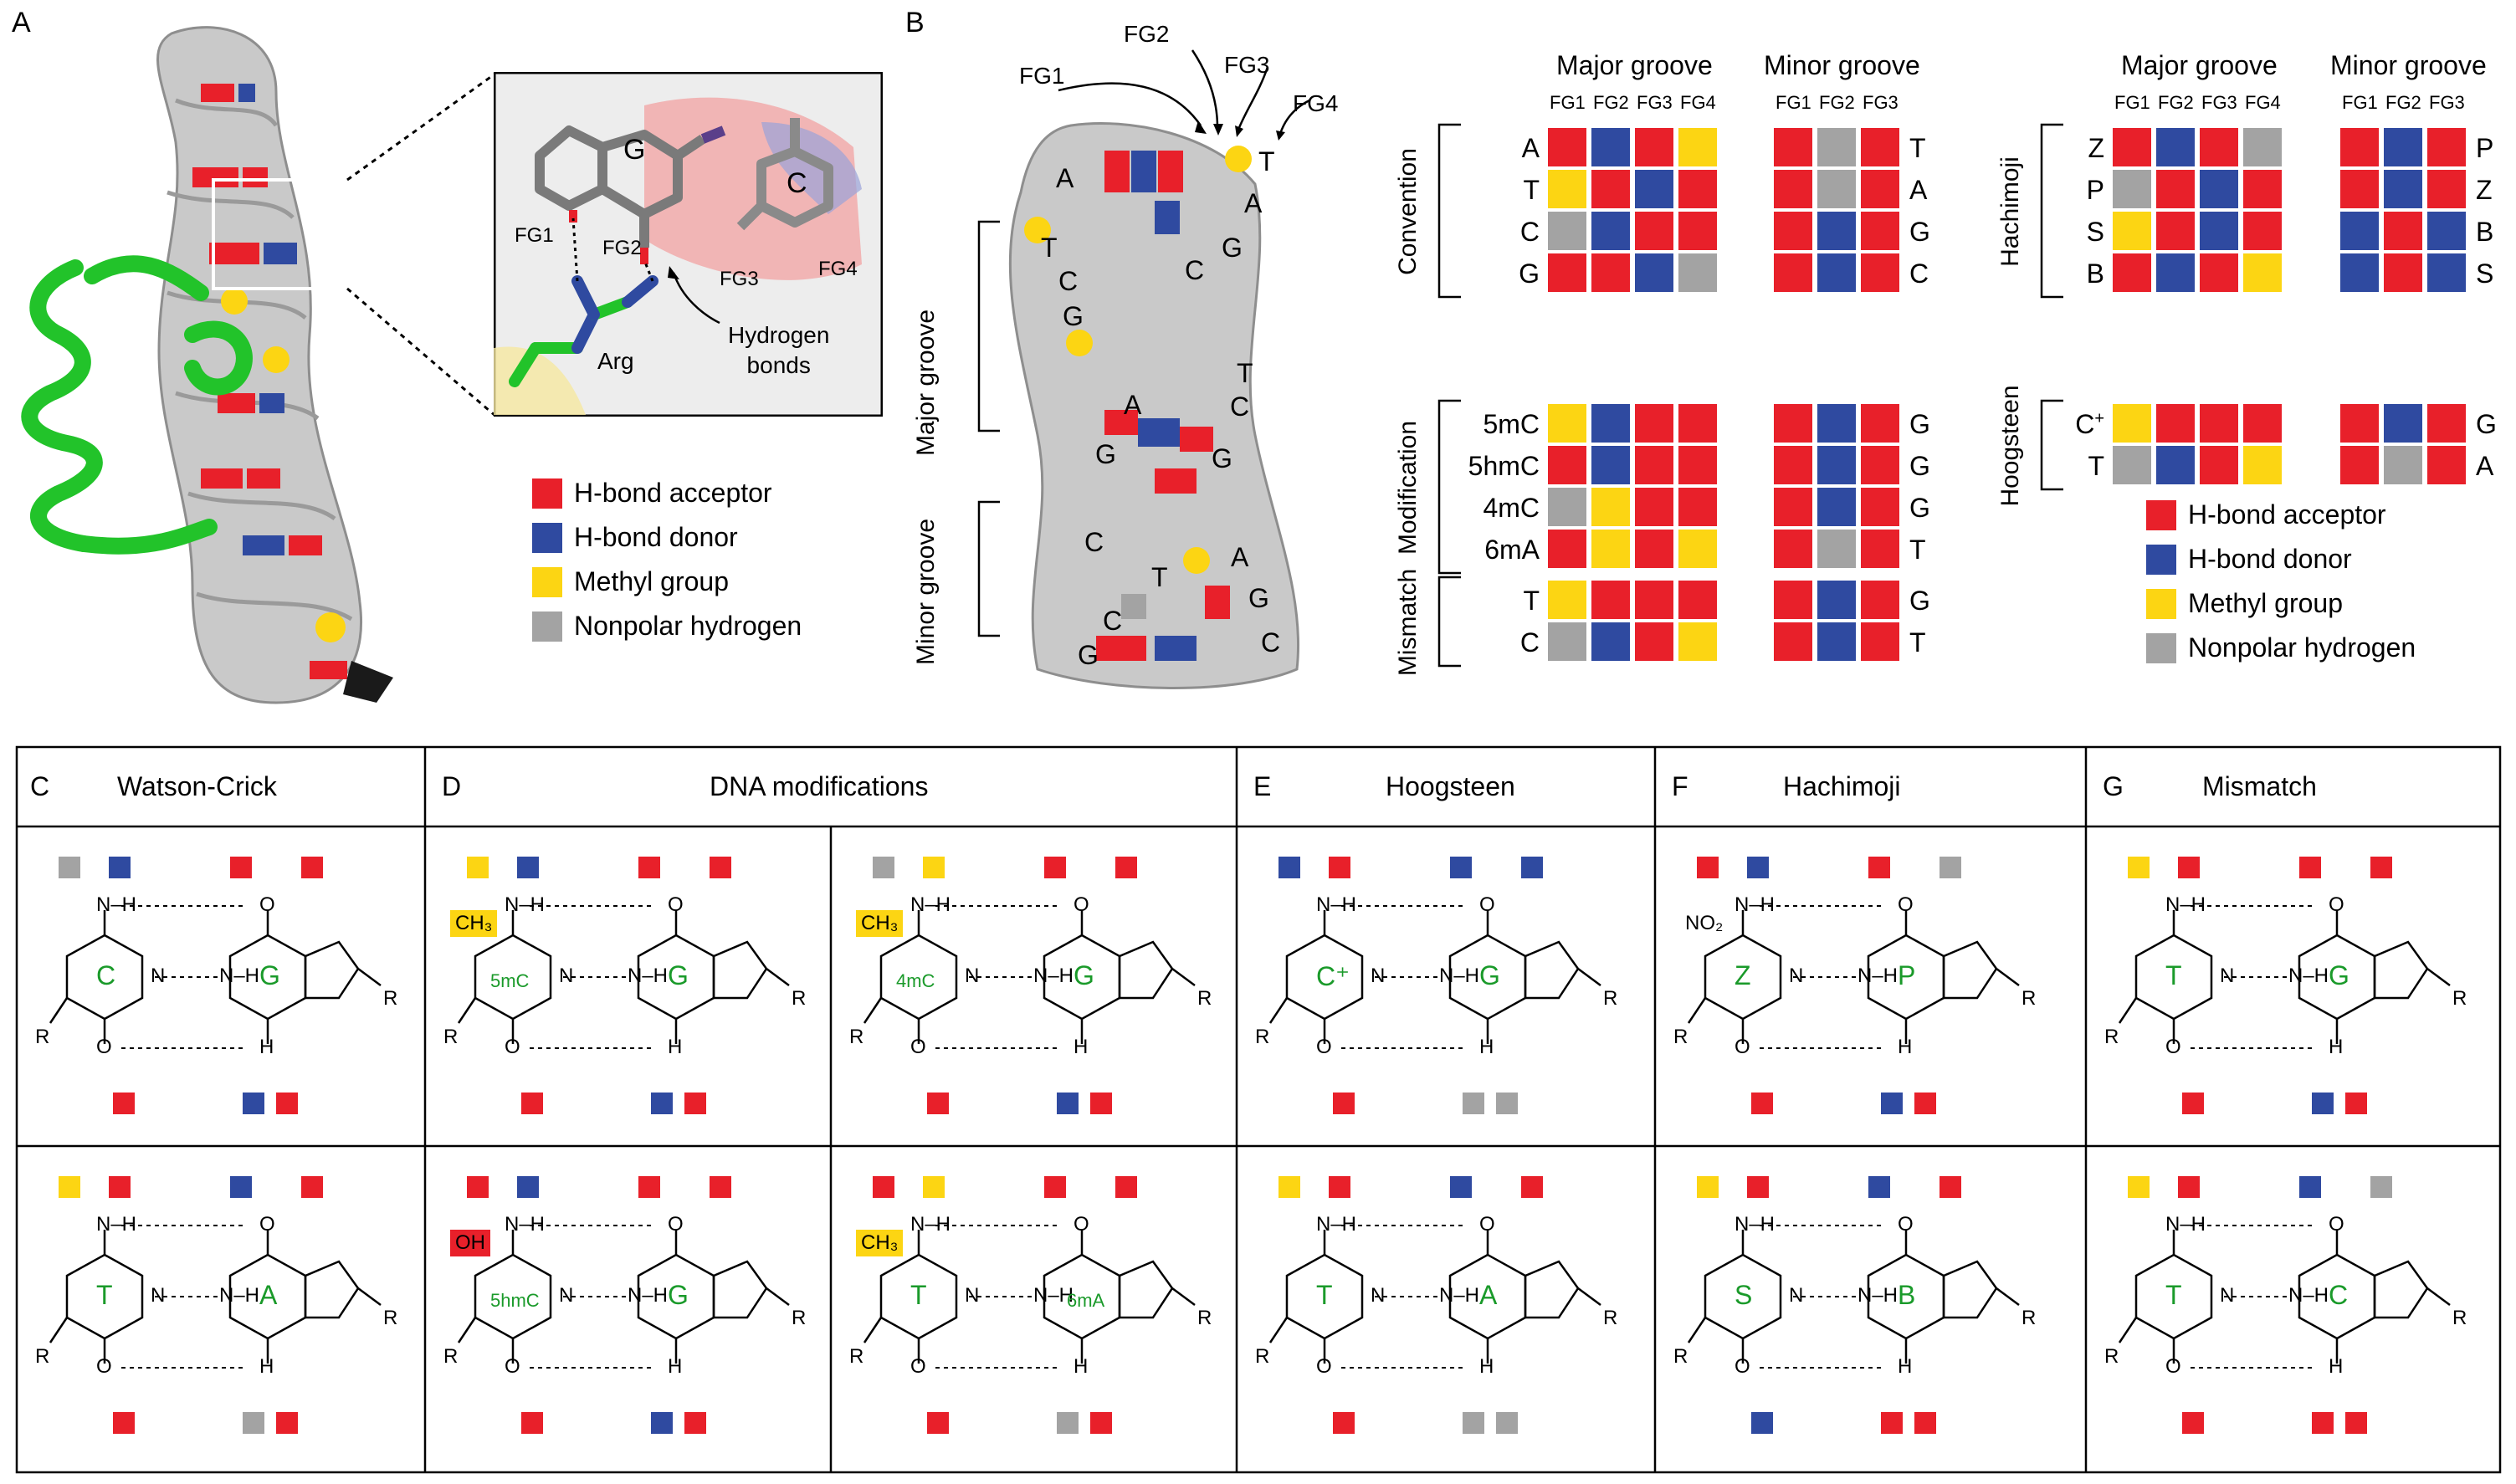  Describe the element at coordinates (2084, 148) in the screenshot. I see `row-label: Z` at that location.